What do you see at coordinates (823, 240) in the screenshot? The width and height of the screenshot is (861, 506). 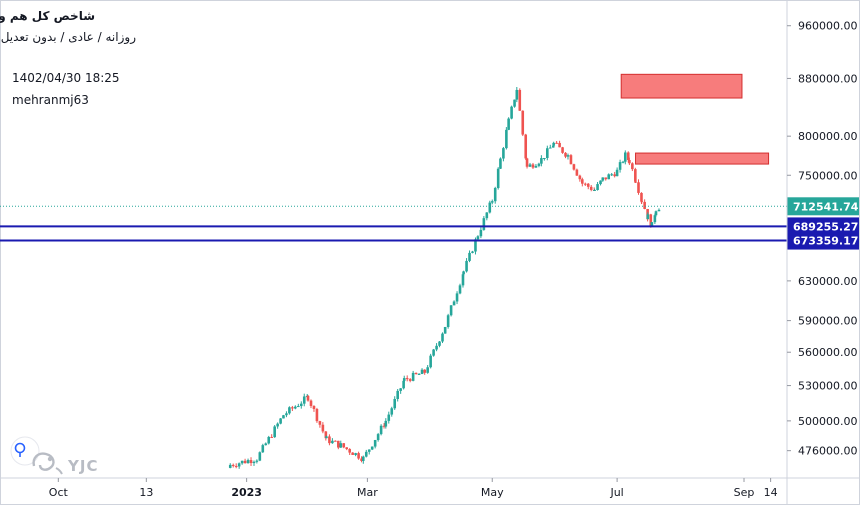 I see `support-price-tag` at bounding box center [823, 240].